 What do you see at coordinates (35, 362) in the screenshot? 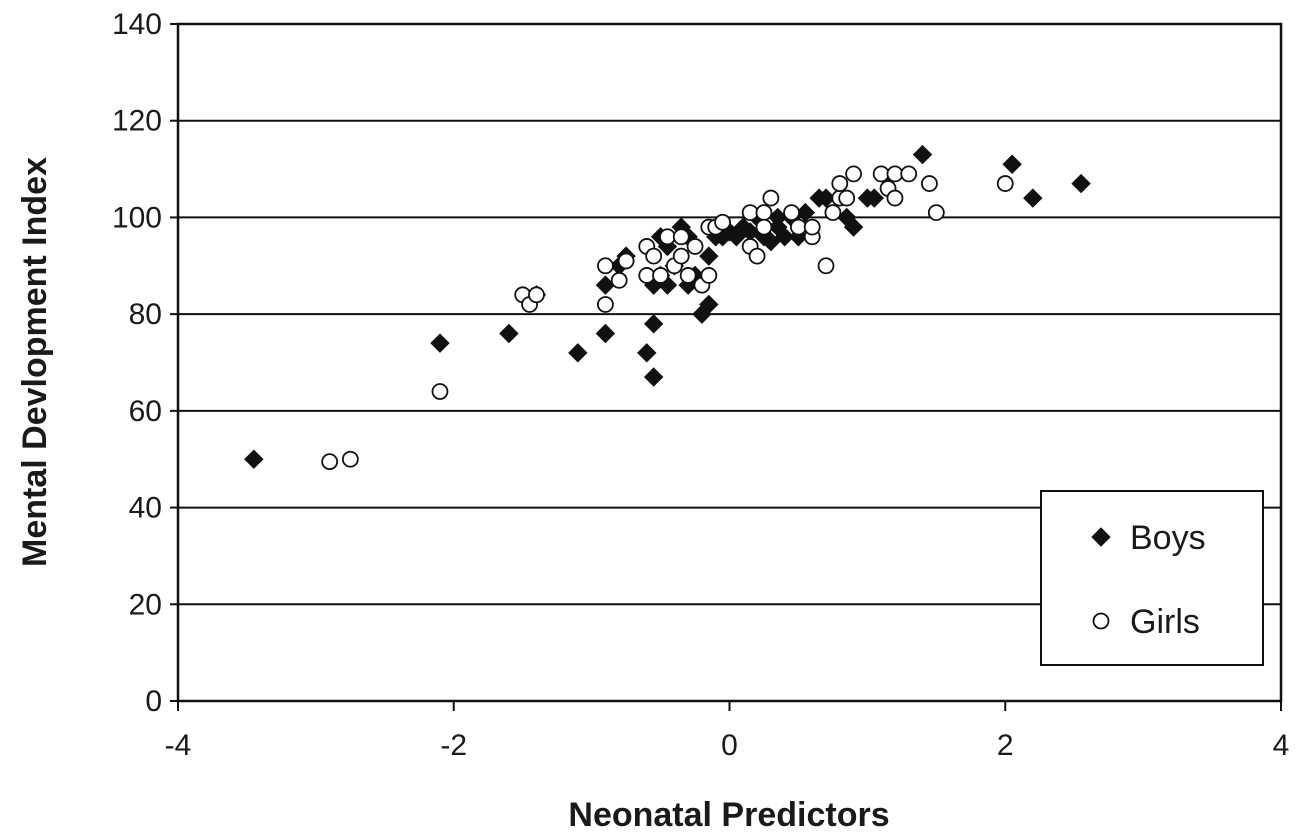
I see `y-axis-title: Mental Devlopment Index` at bounding box center [35, 362].